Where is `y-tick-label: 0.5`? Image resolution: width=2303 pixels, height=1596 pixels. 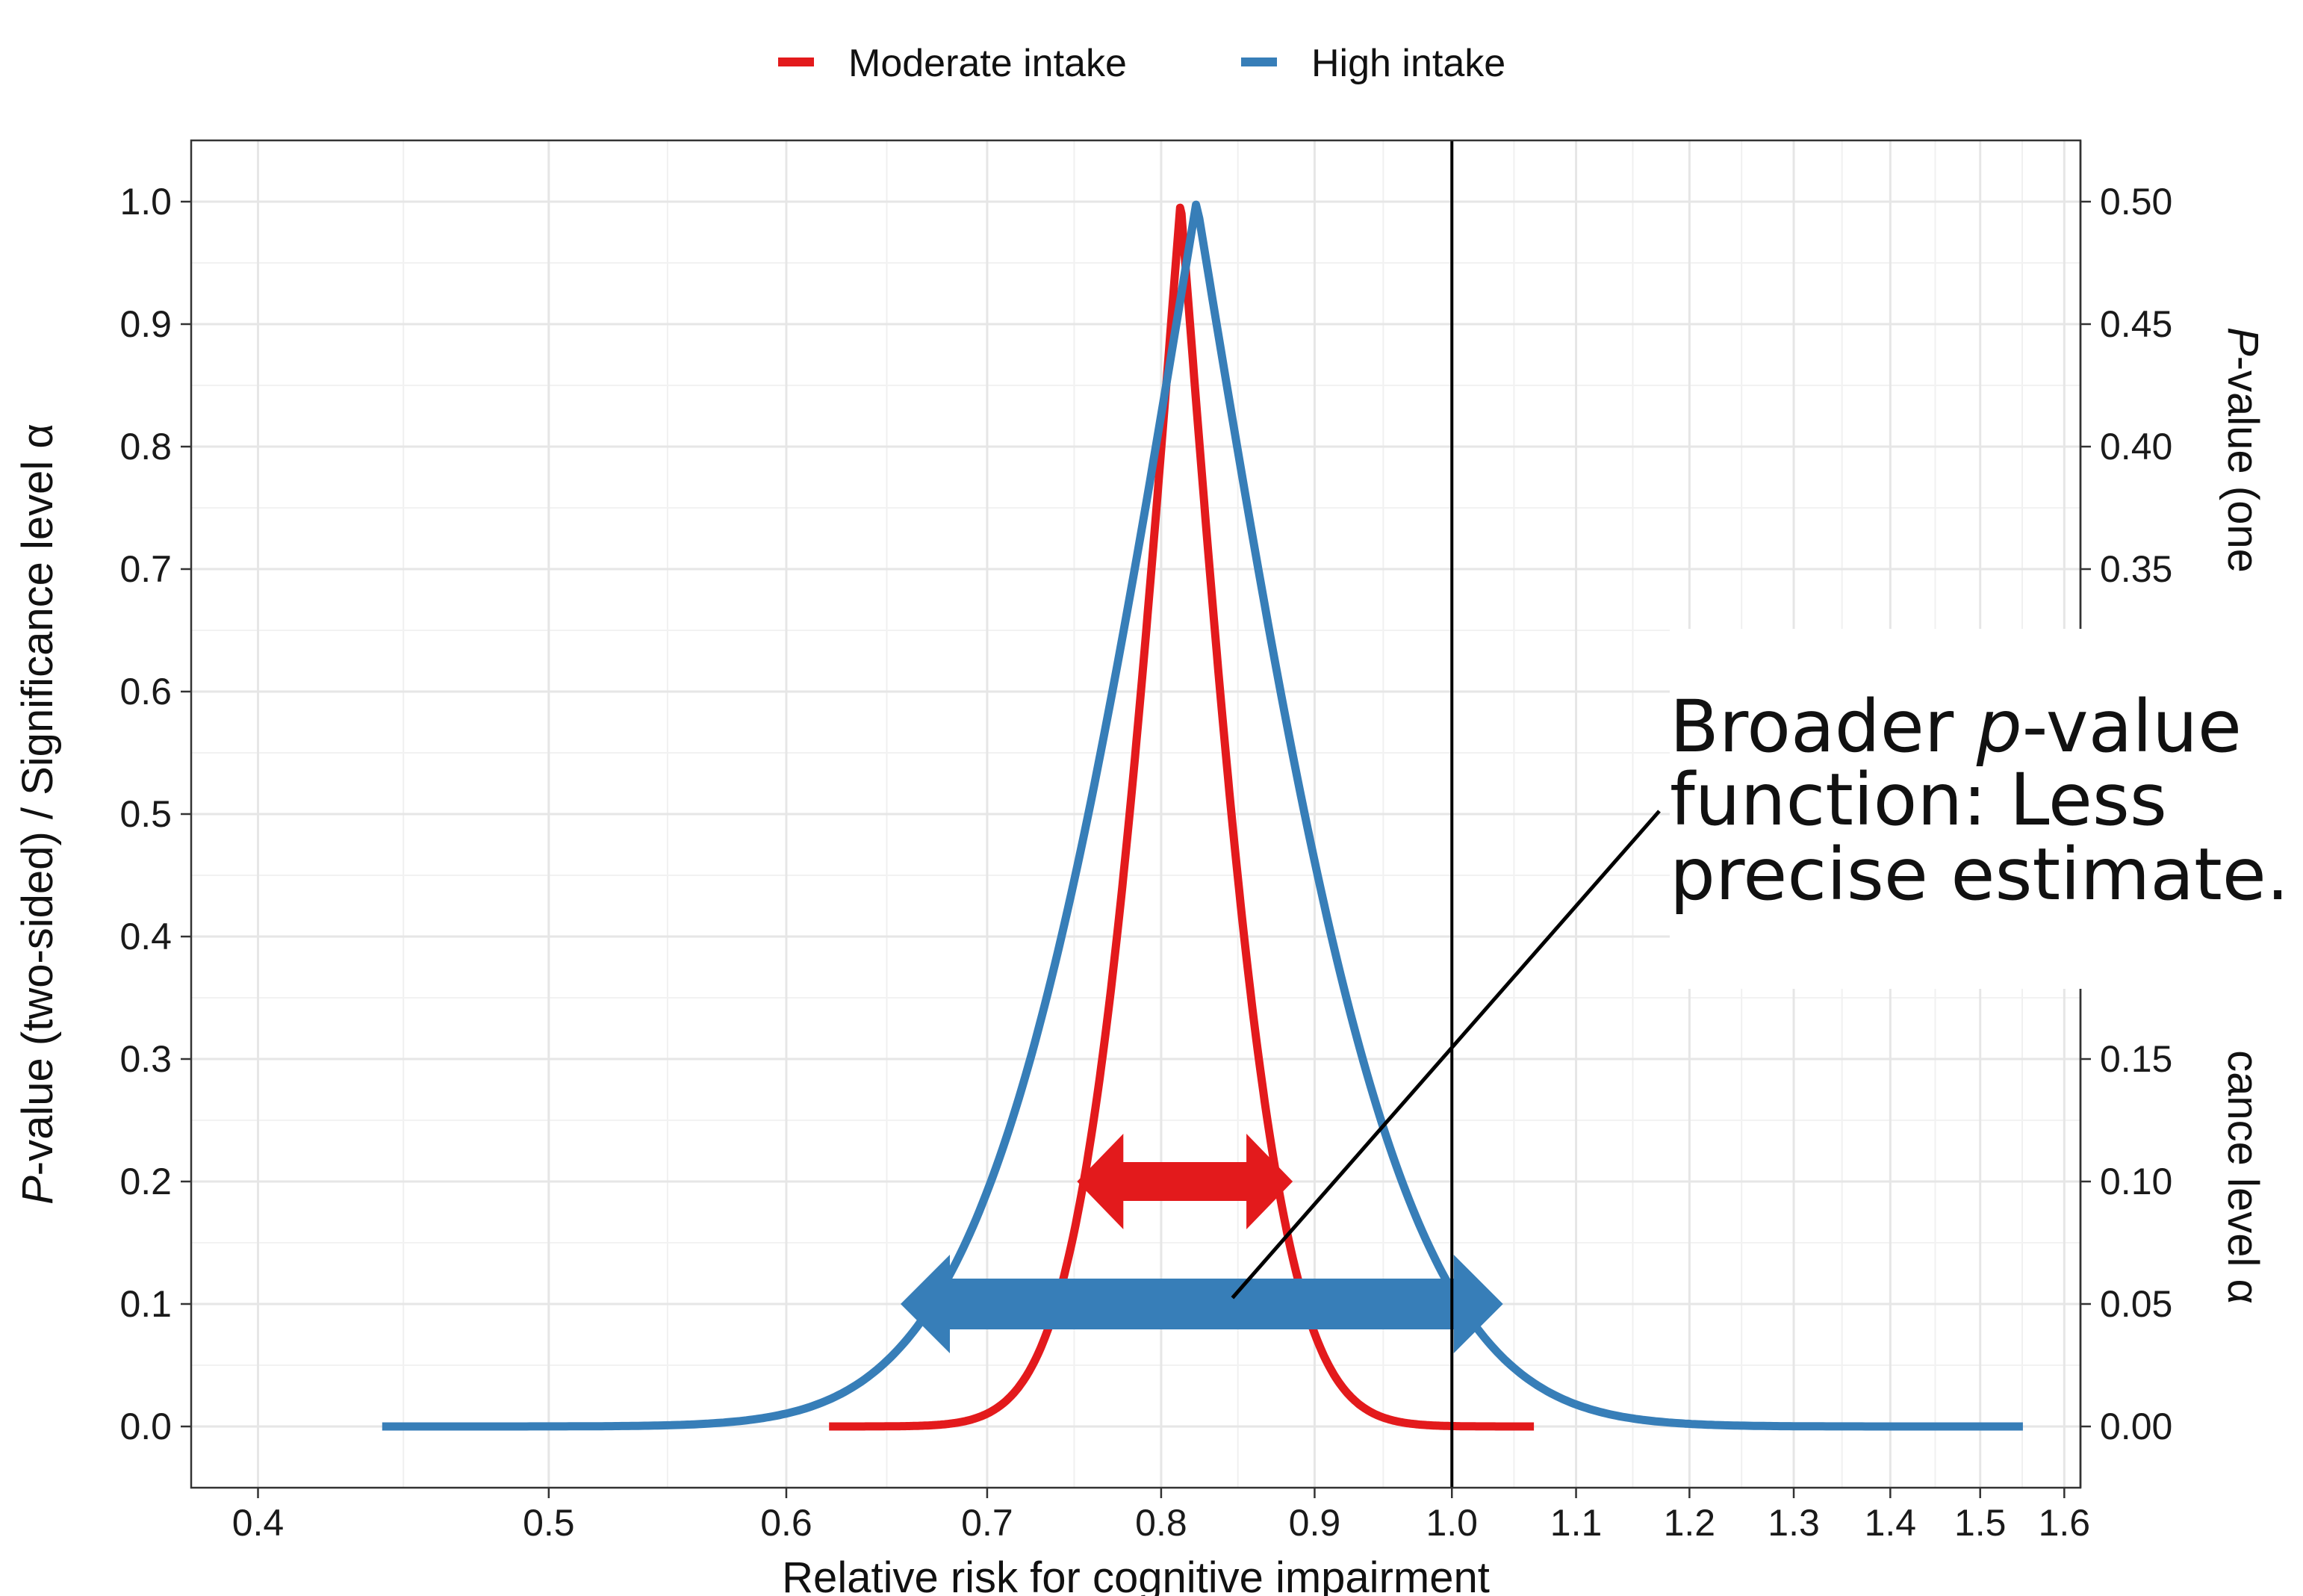
y-tick-label: 0.5 is located at coordinates (145, 814).